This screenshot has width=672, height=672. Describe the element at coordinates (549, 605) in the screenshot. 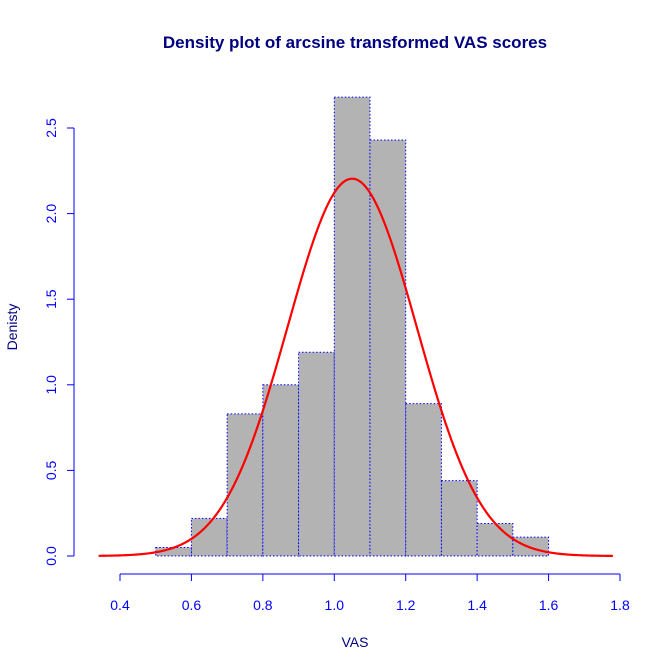

I see `x-tick-label: 1.6` at that location.